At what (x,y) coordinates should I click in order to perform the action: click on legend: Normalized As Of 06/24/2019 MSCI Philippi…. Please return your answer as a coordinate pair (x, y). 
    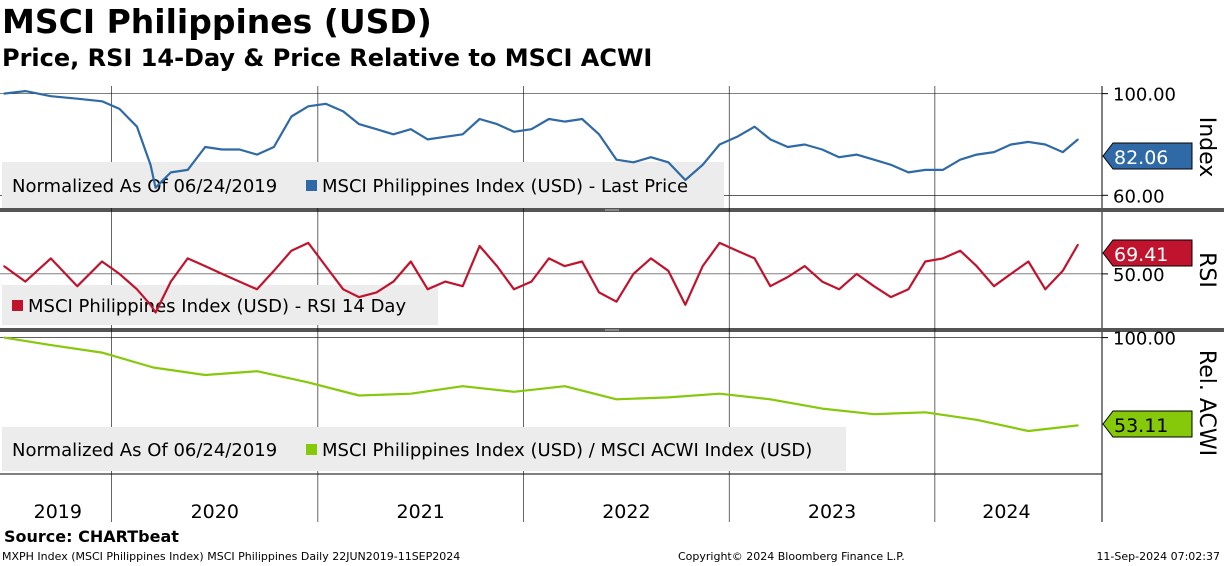
    Looking at the image, I should click on (363, 185).